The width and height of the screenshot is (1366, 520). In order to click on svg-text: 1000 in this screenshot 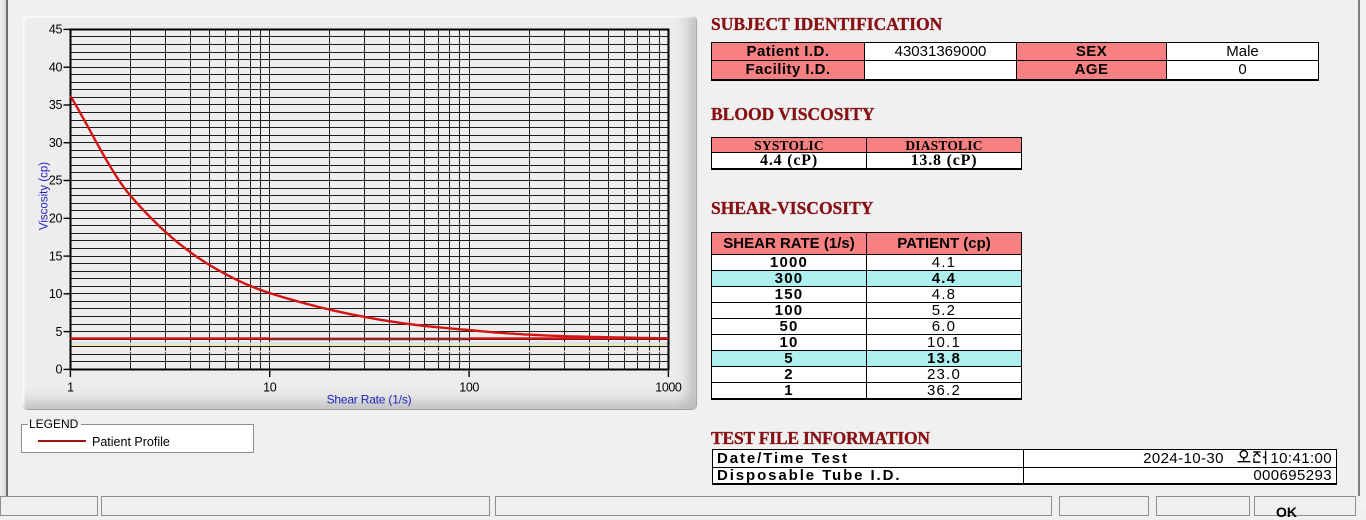, I will do `click(668, 388)`.